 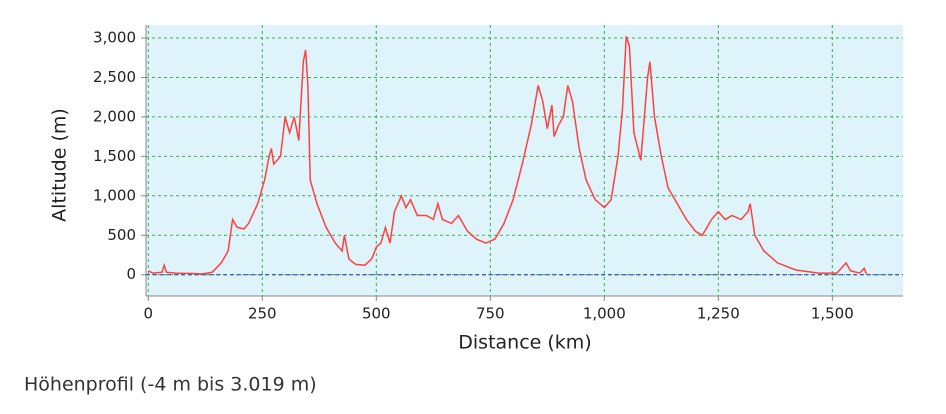 I want to click on y-tick-label: 3,000, so click(x=114, y=38).